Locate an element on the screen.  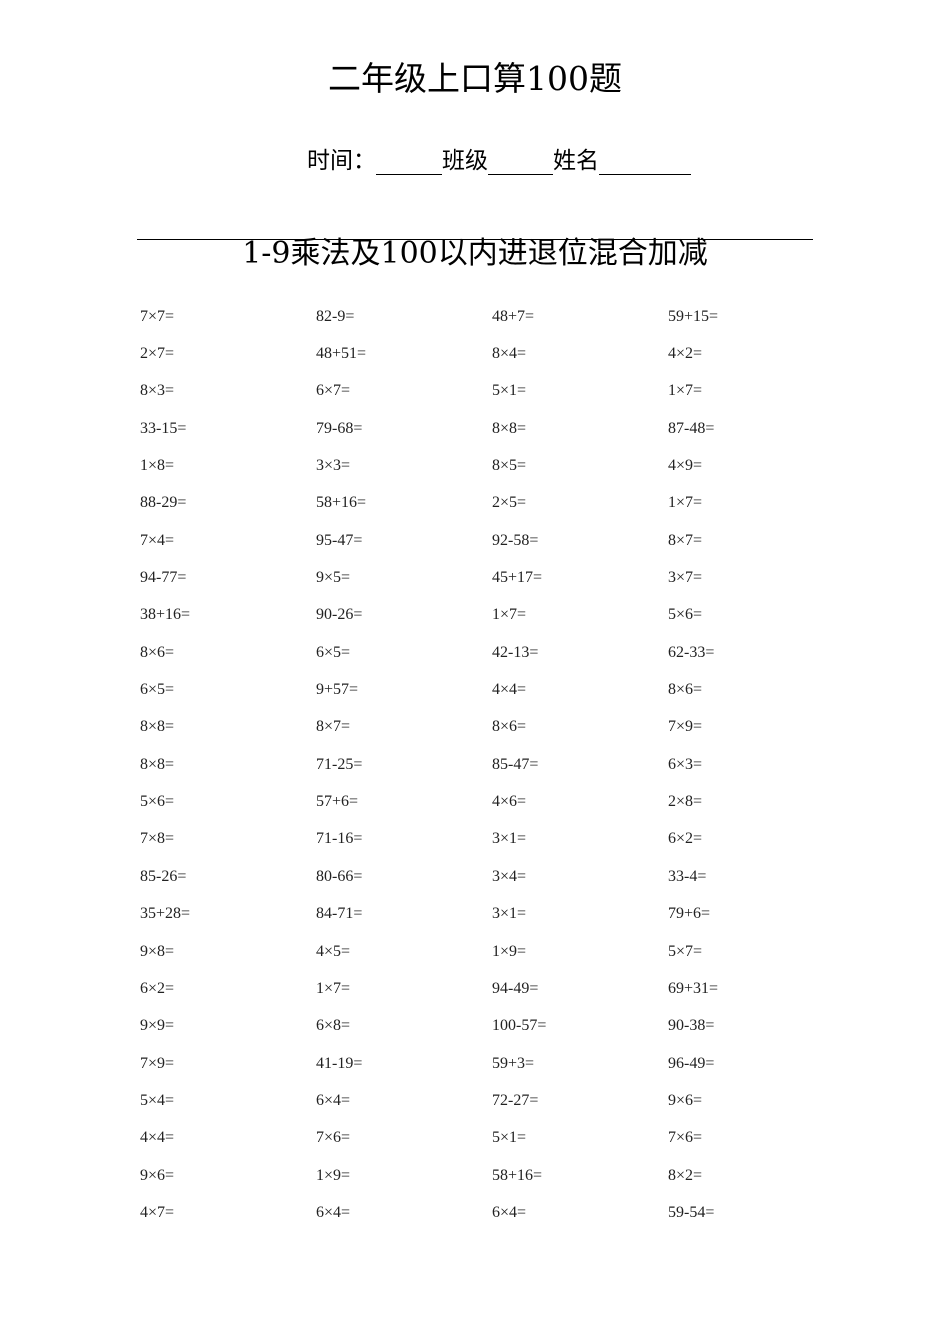
problem-item: 8×4= is located at coordinates (509, 354).